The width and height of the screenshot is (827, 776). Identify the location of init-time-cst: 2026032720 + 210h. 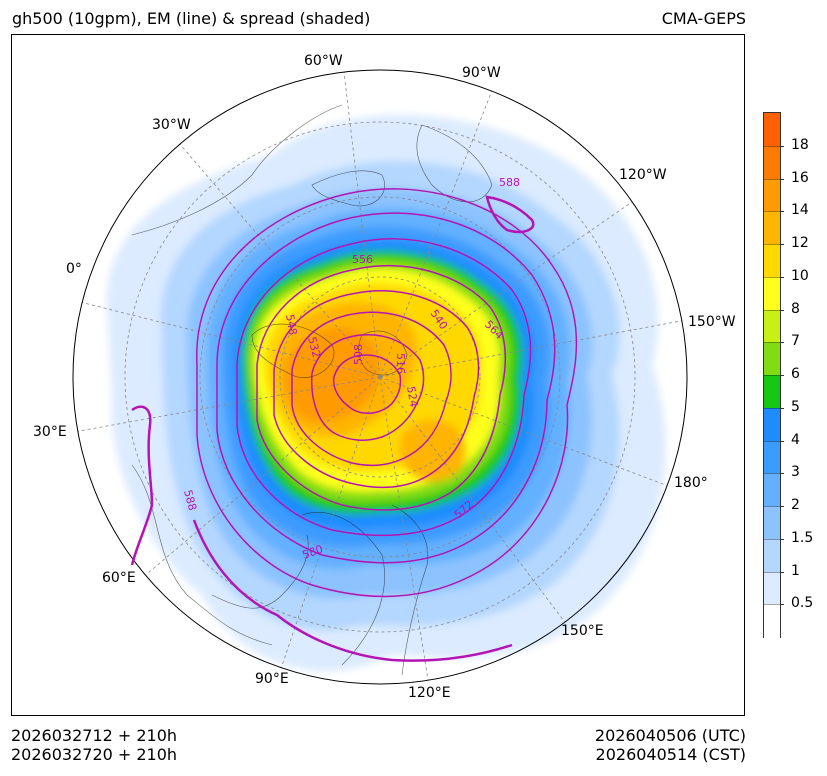
(94, 754).